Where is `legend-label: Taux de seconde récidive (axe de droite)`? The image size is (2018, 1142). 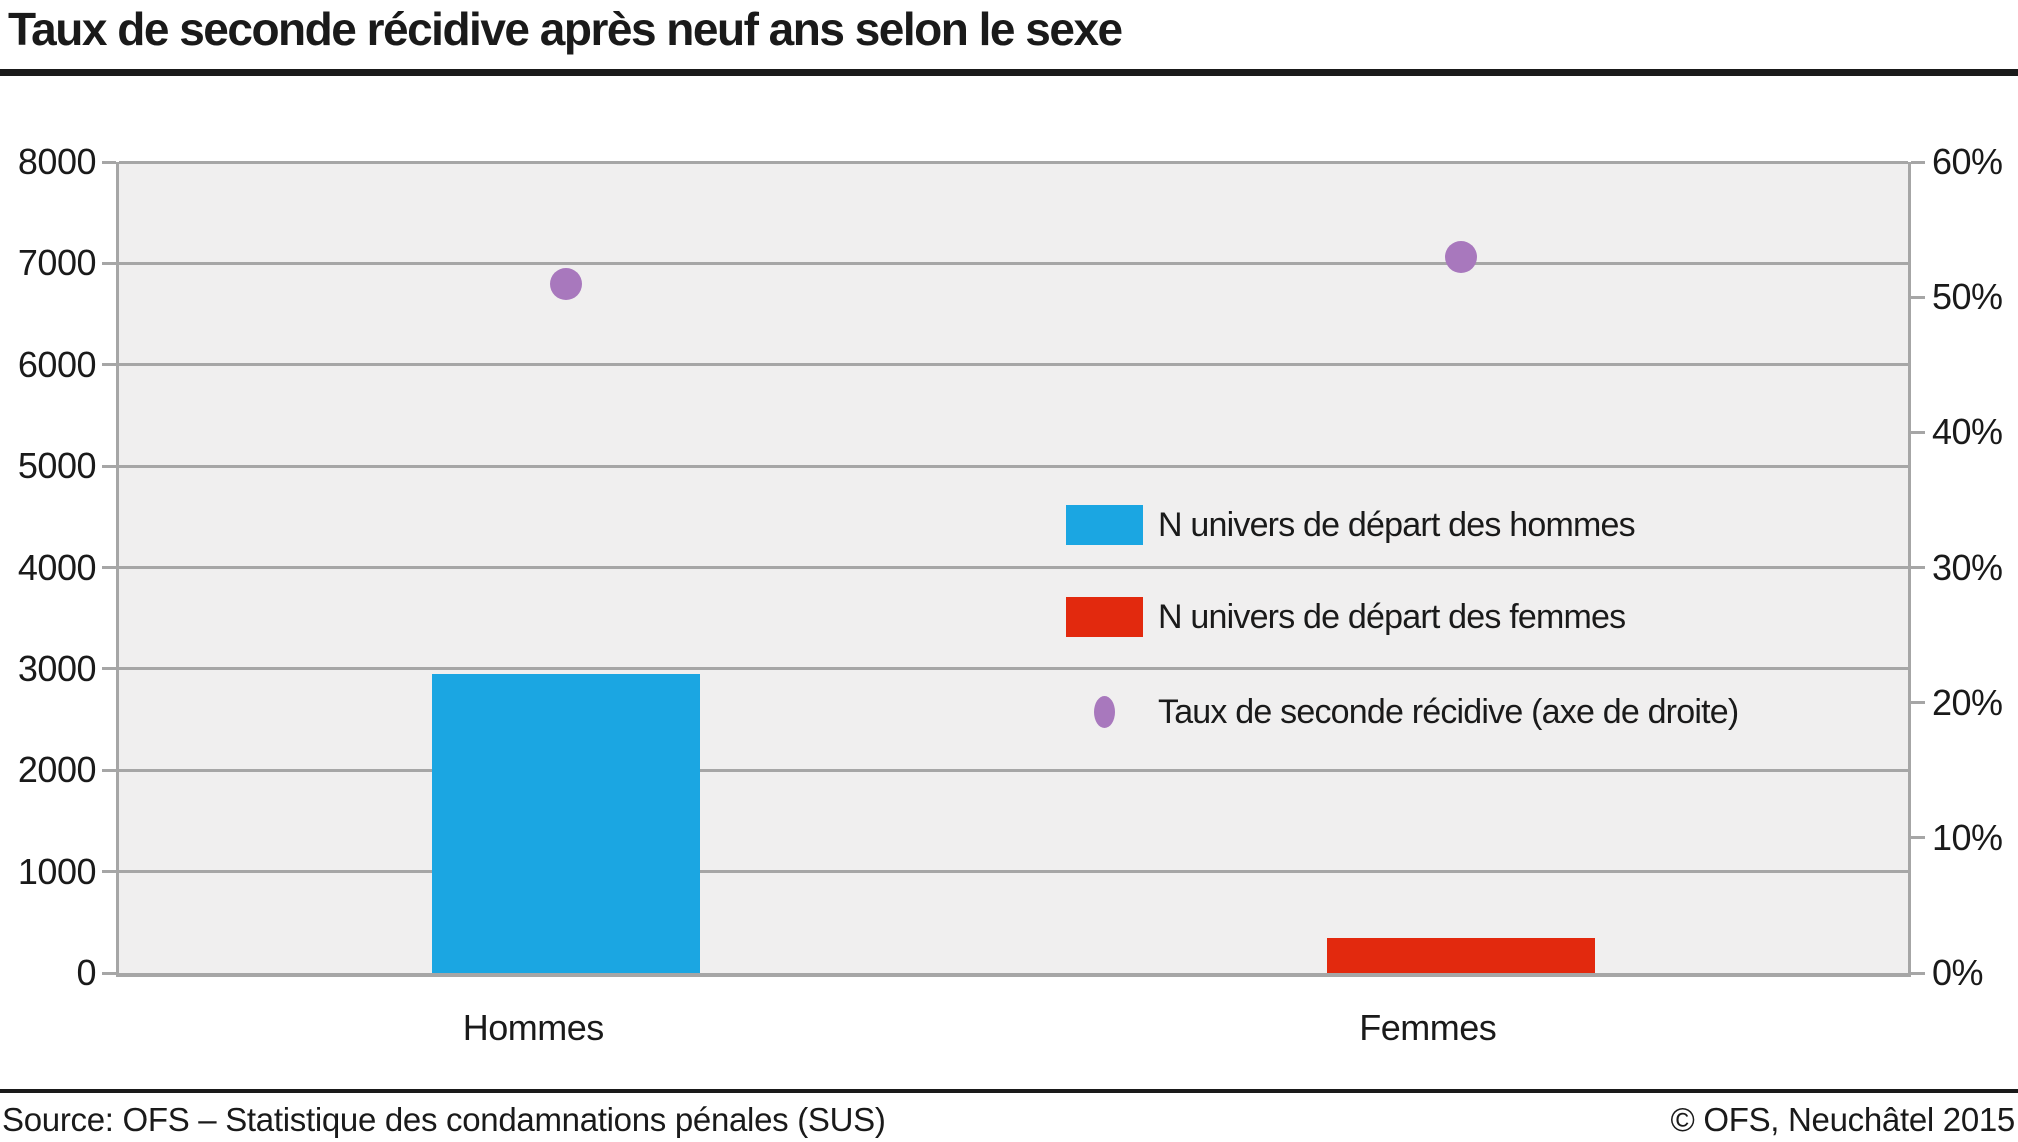
legend-label: Taux de seconde récidive (axe de droite) is located at coordinates (1448, 712).